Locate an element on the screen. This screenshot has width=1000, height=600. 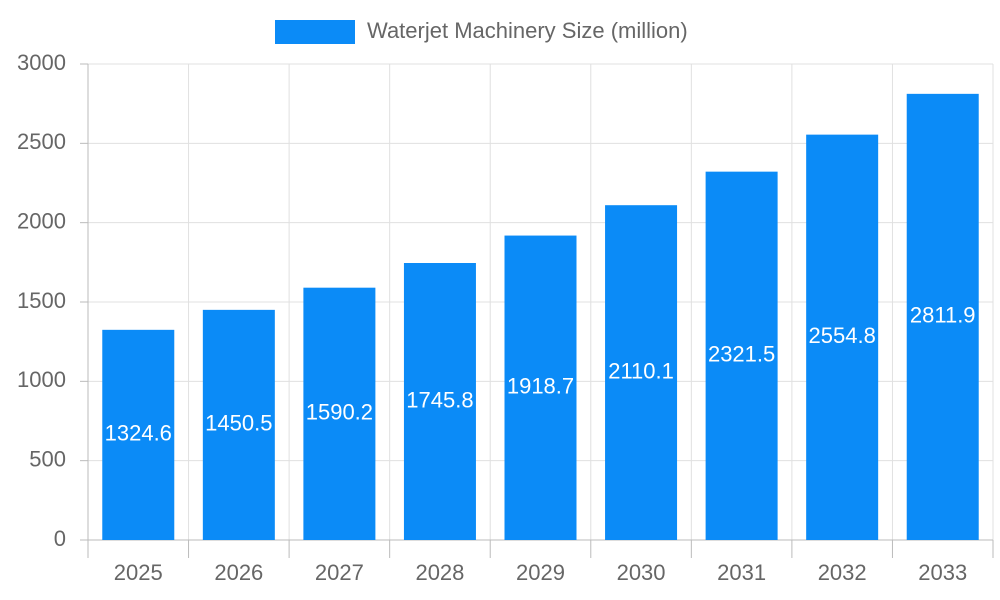
value-label: 1450.5 is located at coordinates (238, 423).